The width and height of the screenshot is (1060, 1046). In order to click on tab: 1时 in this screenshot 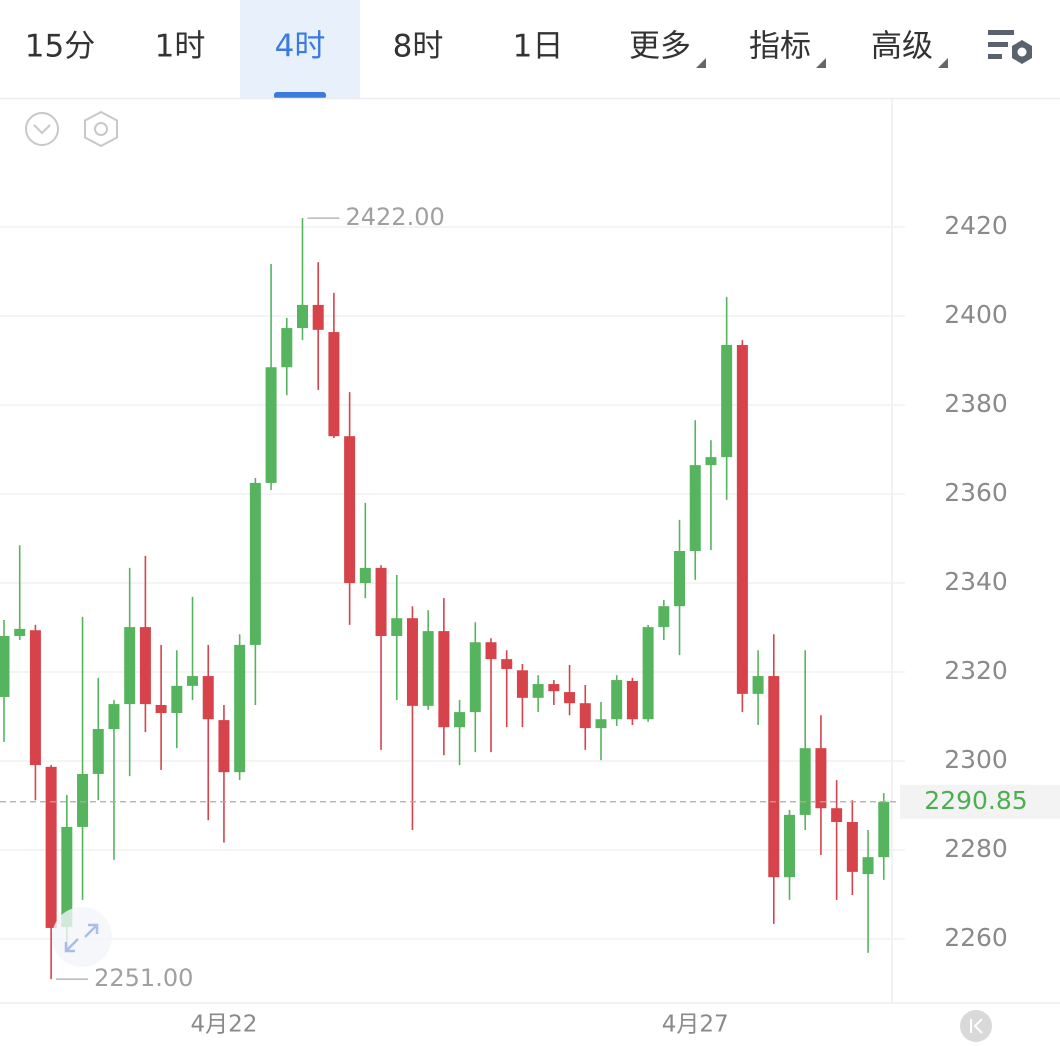, I will do `click(180, 47)`.